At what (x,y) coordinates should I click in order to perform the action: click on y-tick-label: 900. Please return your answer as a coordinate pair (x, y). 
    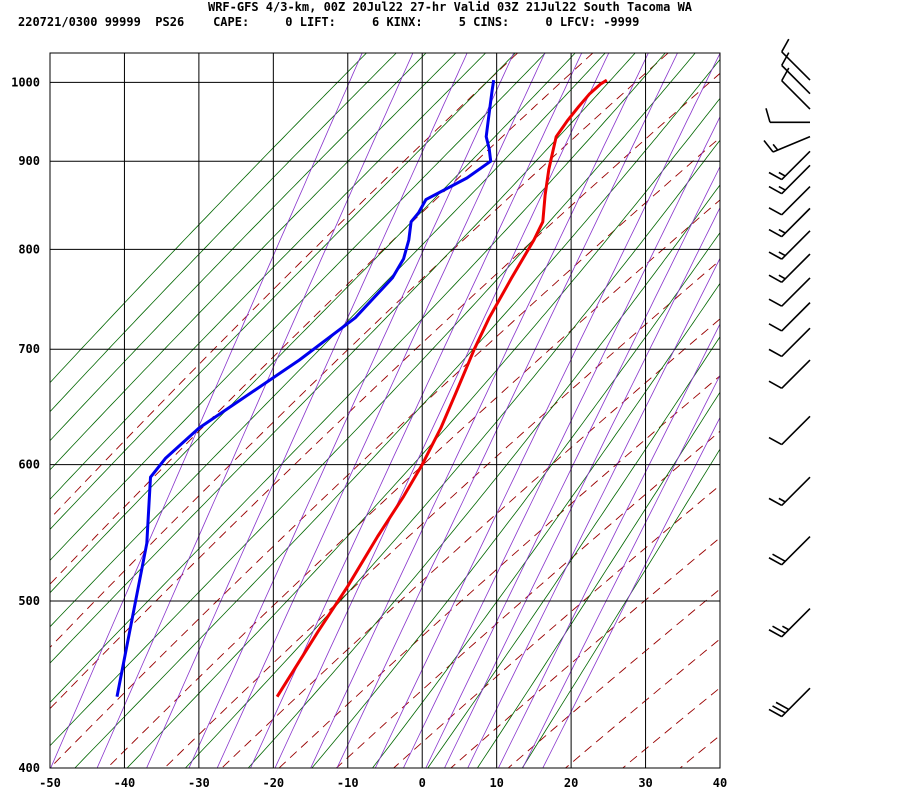
    Looking at the image, I should click on (29, 161).